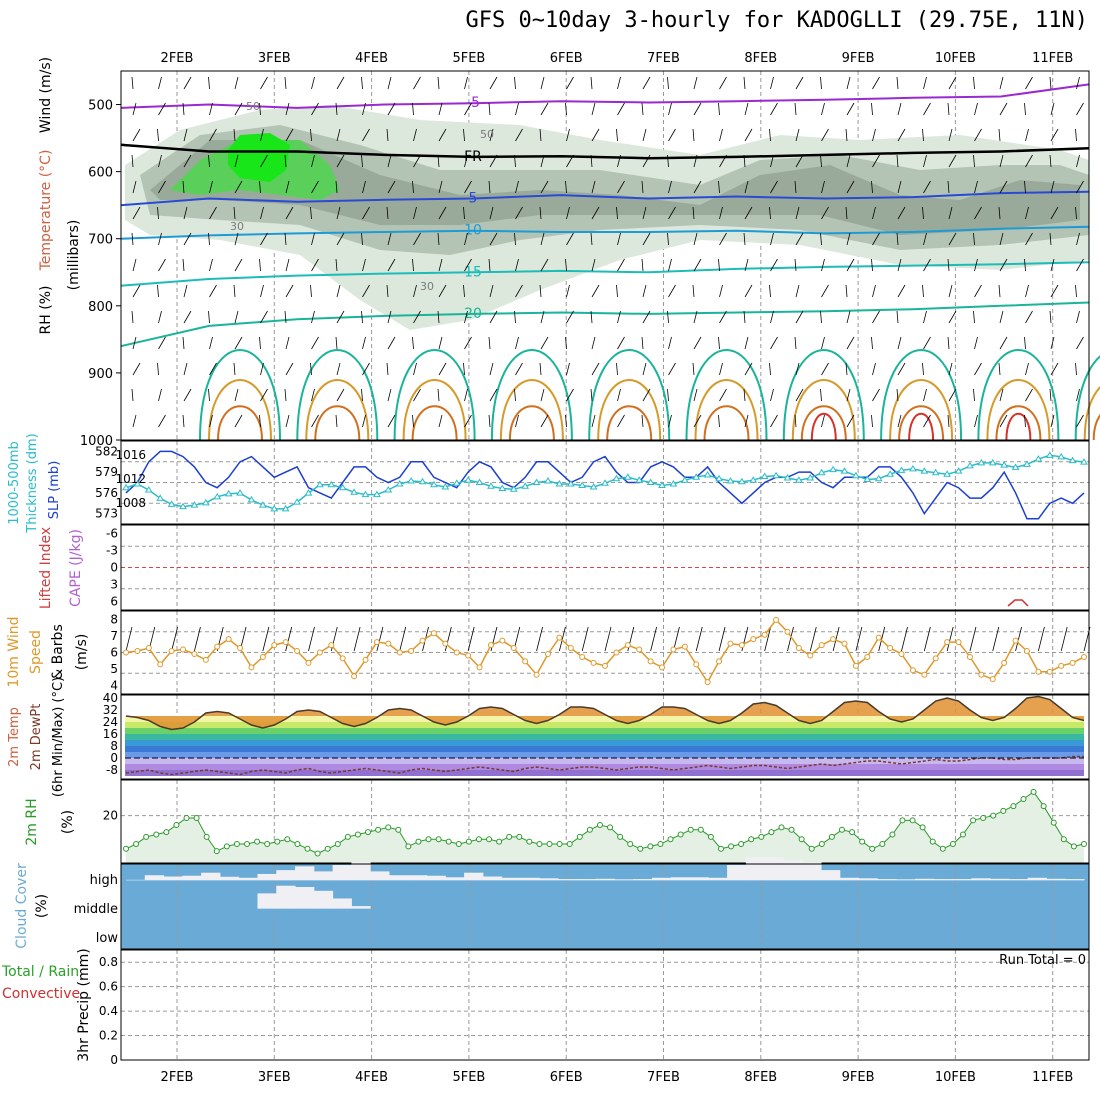 Image resolution: width=1100 pixels, height=1100 pixels. What do you see at coordinates (760, 58) in the screenshot?
I see `date-label-top: 8FEB` at bounding box center [760, 58].